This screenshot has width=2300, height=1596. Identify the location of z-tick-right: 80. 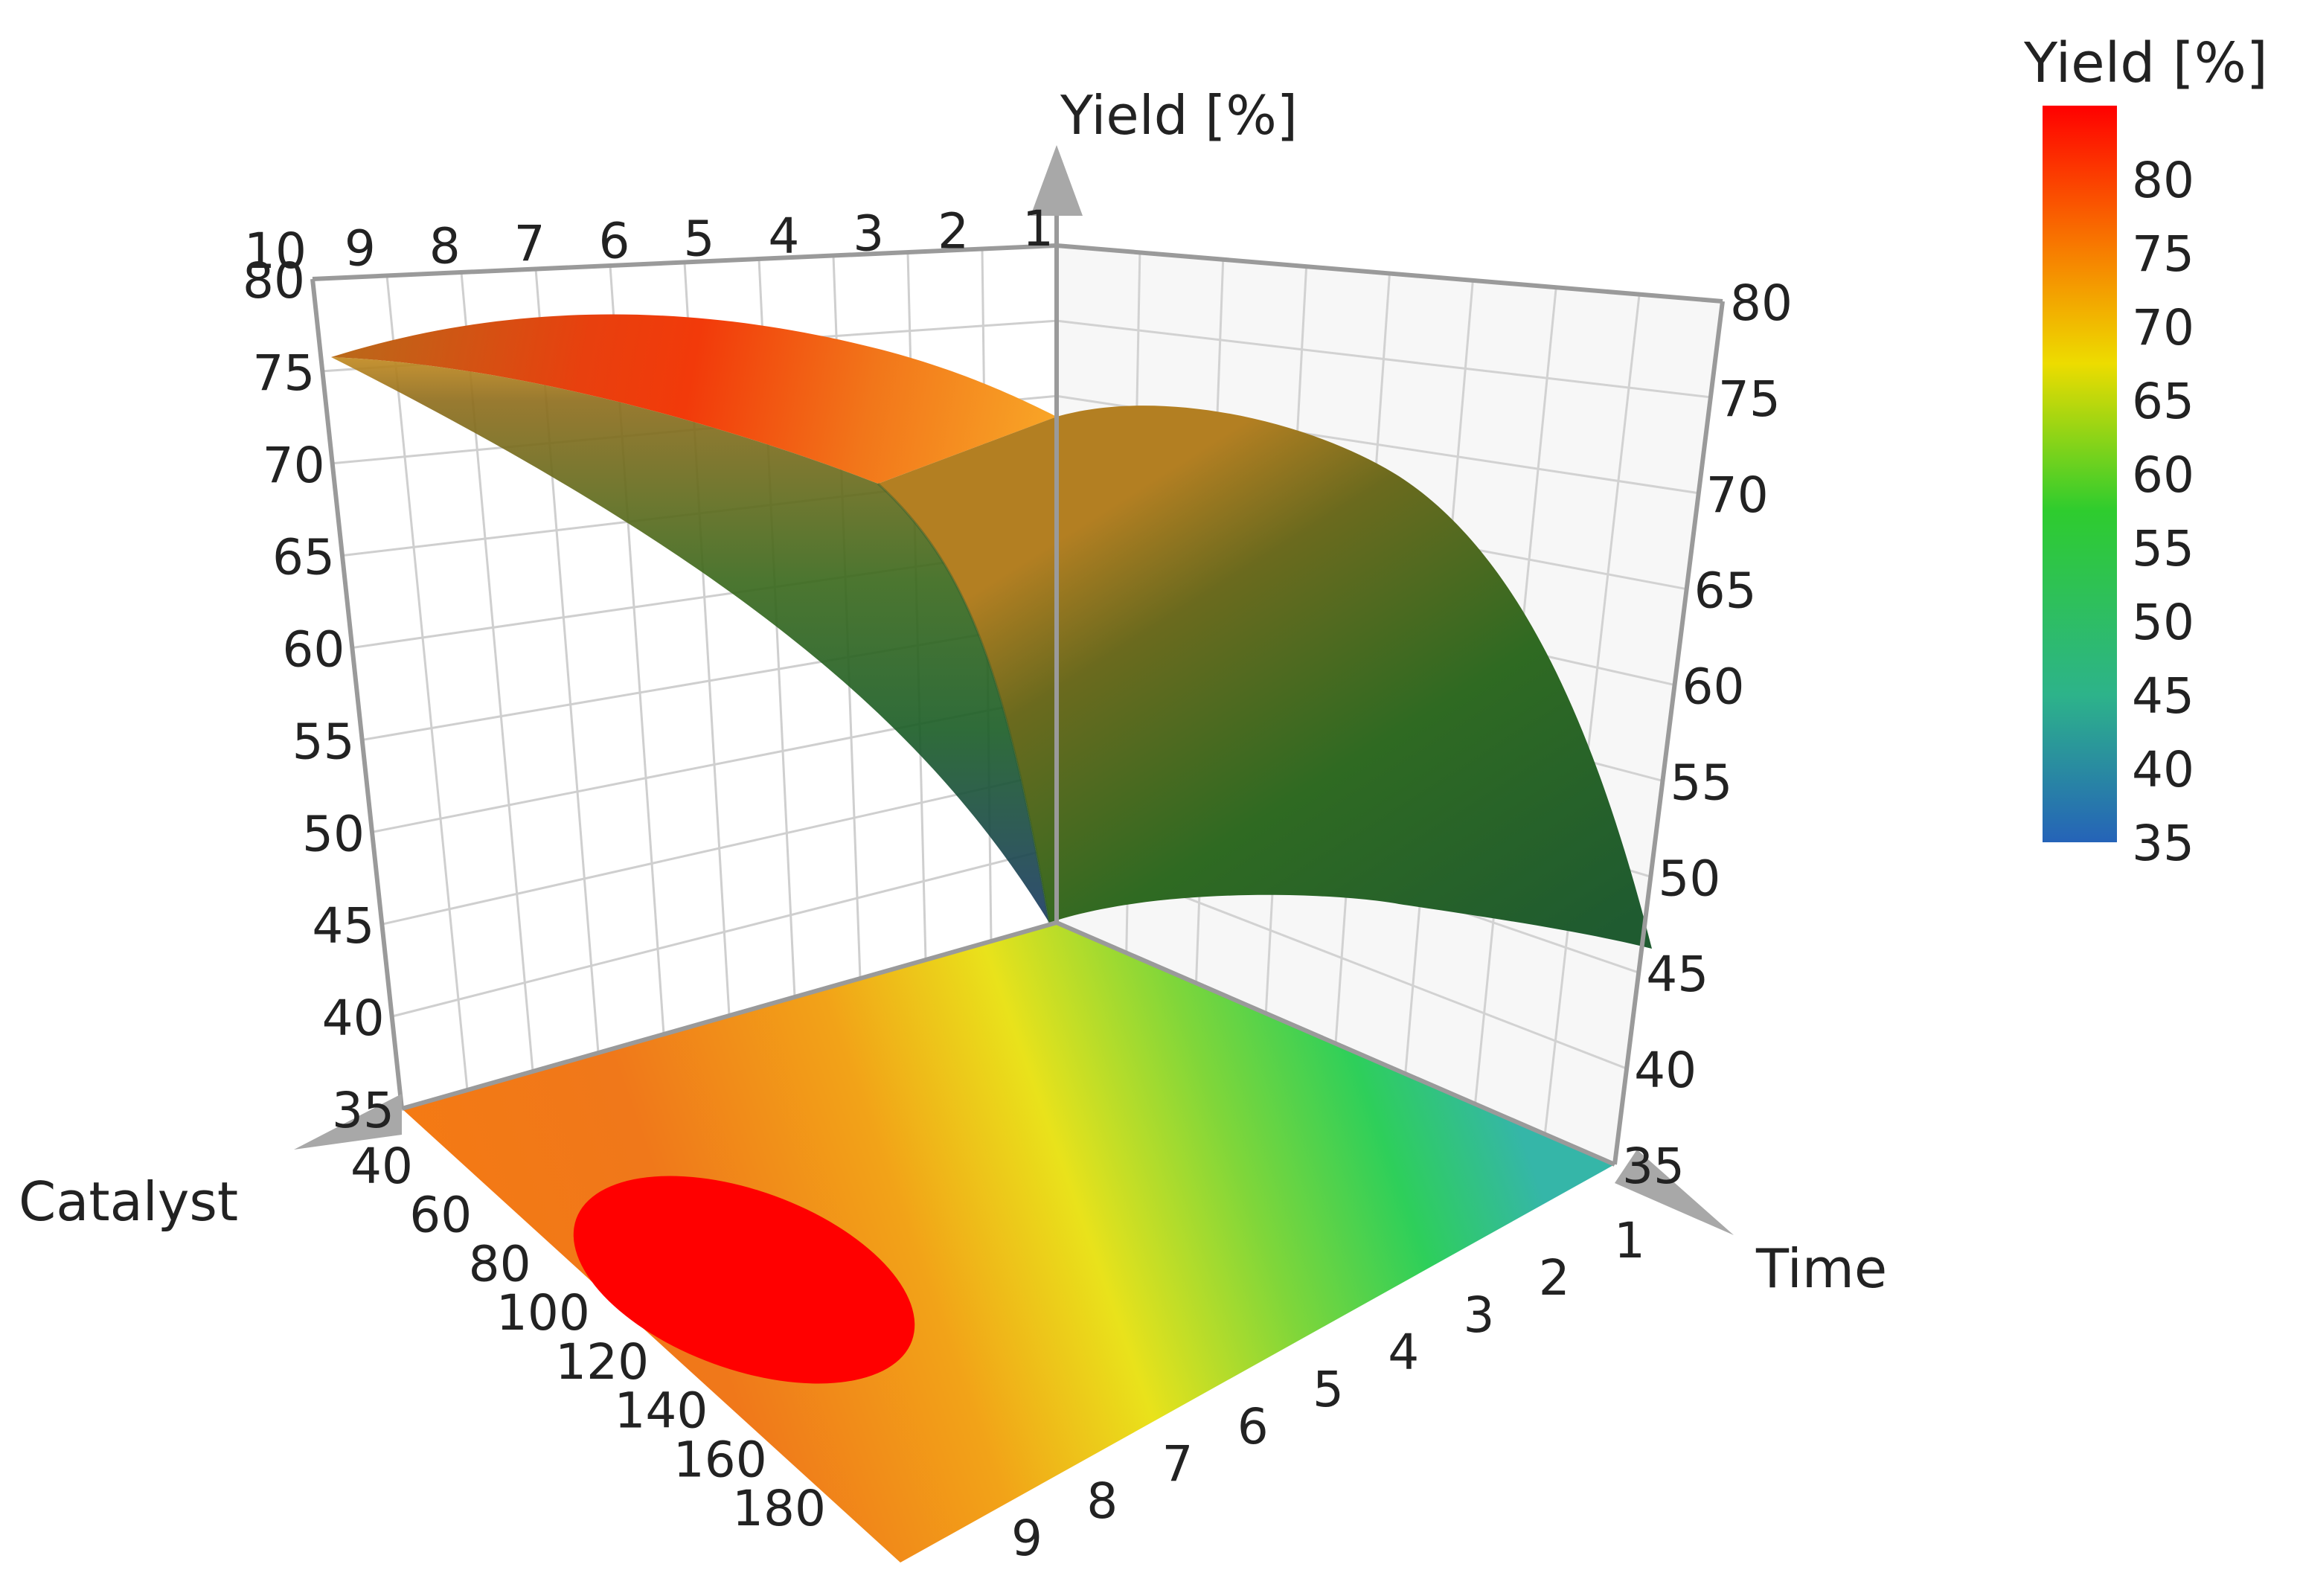
(1761, 303).